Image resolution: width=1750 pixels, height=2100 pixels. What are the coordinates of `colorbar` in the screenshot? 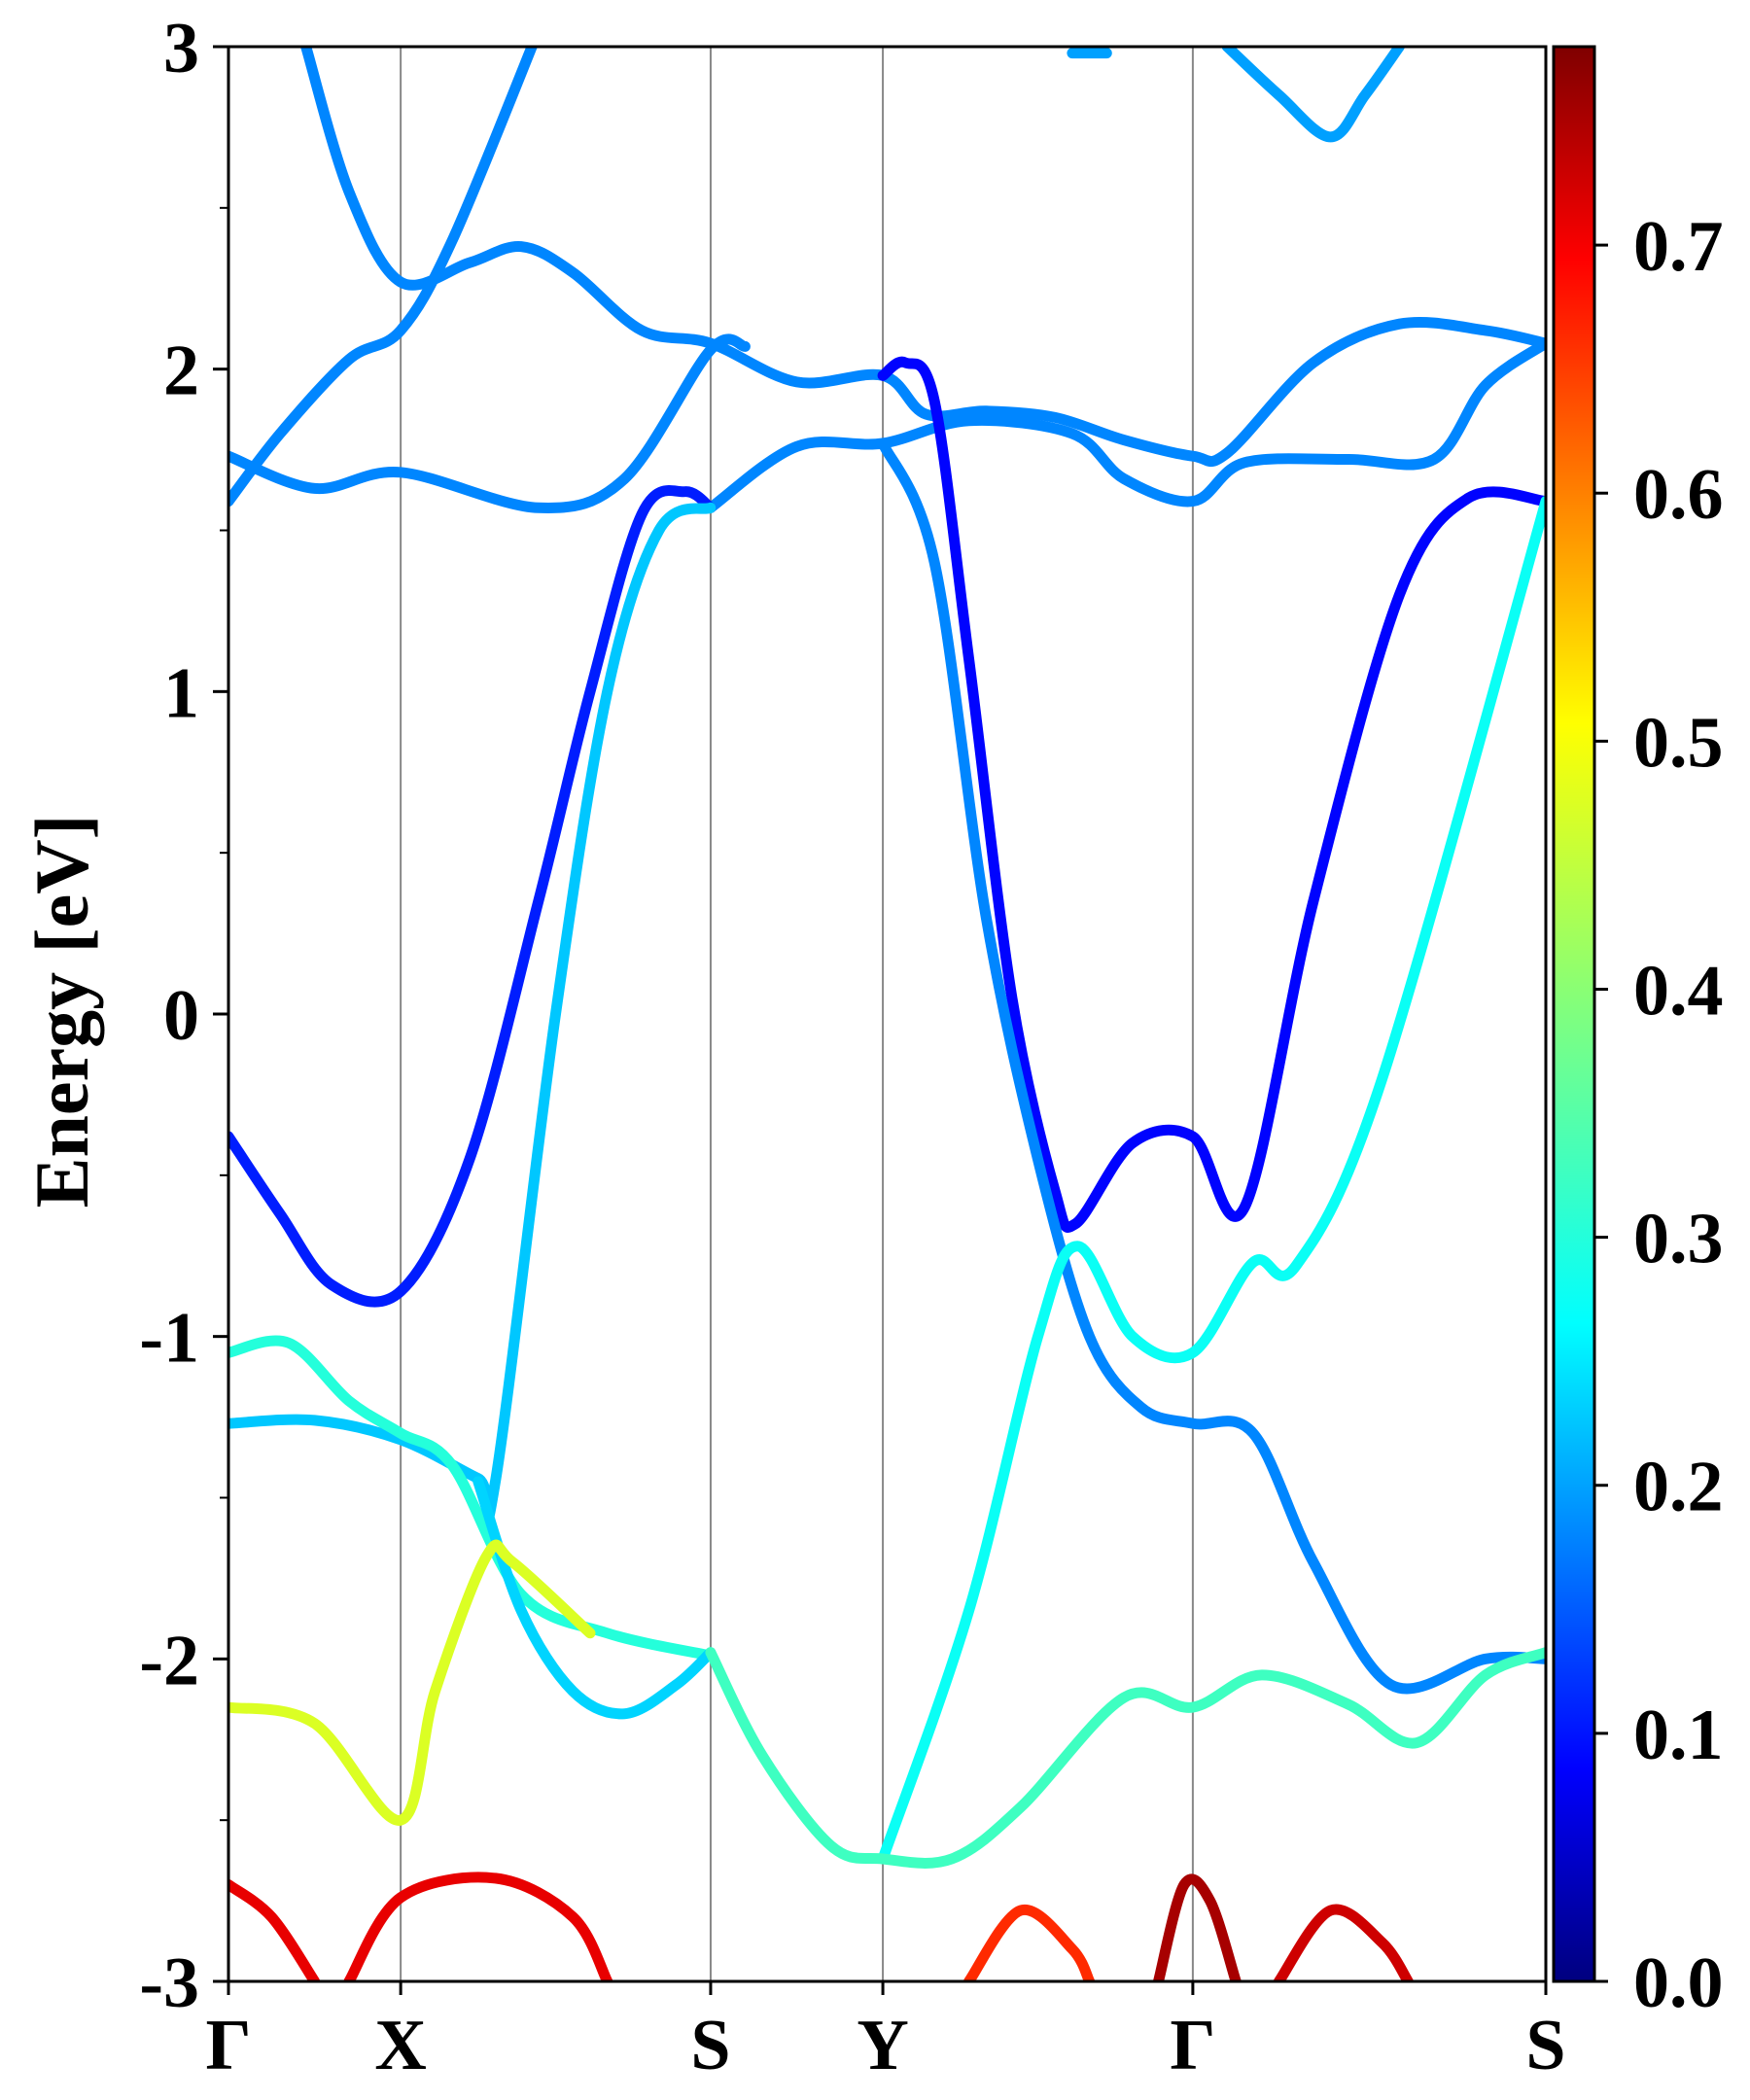 It's located at (1574, 1014).